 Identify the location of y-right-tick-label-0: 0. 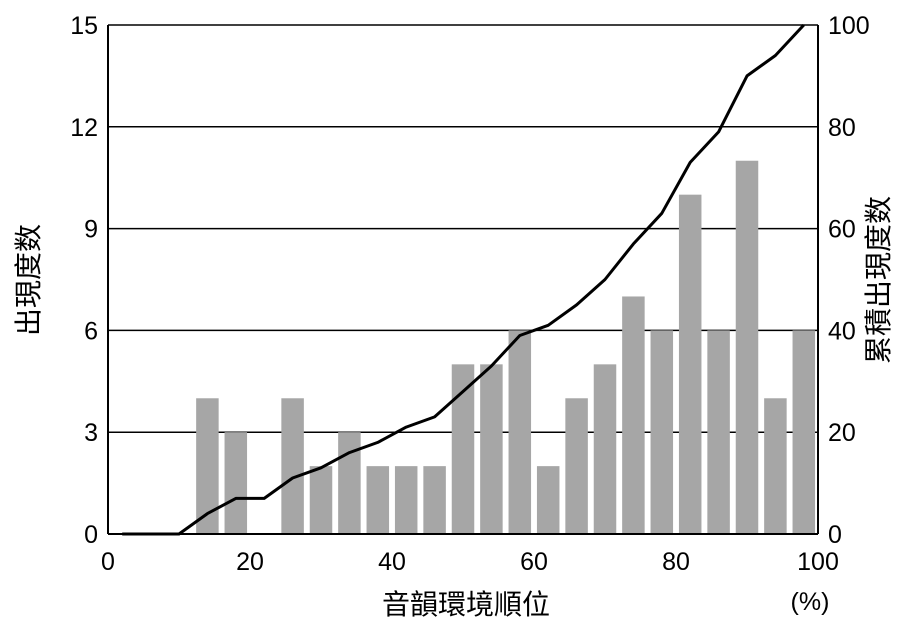
(835, 535).